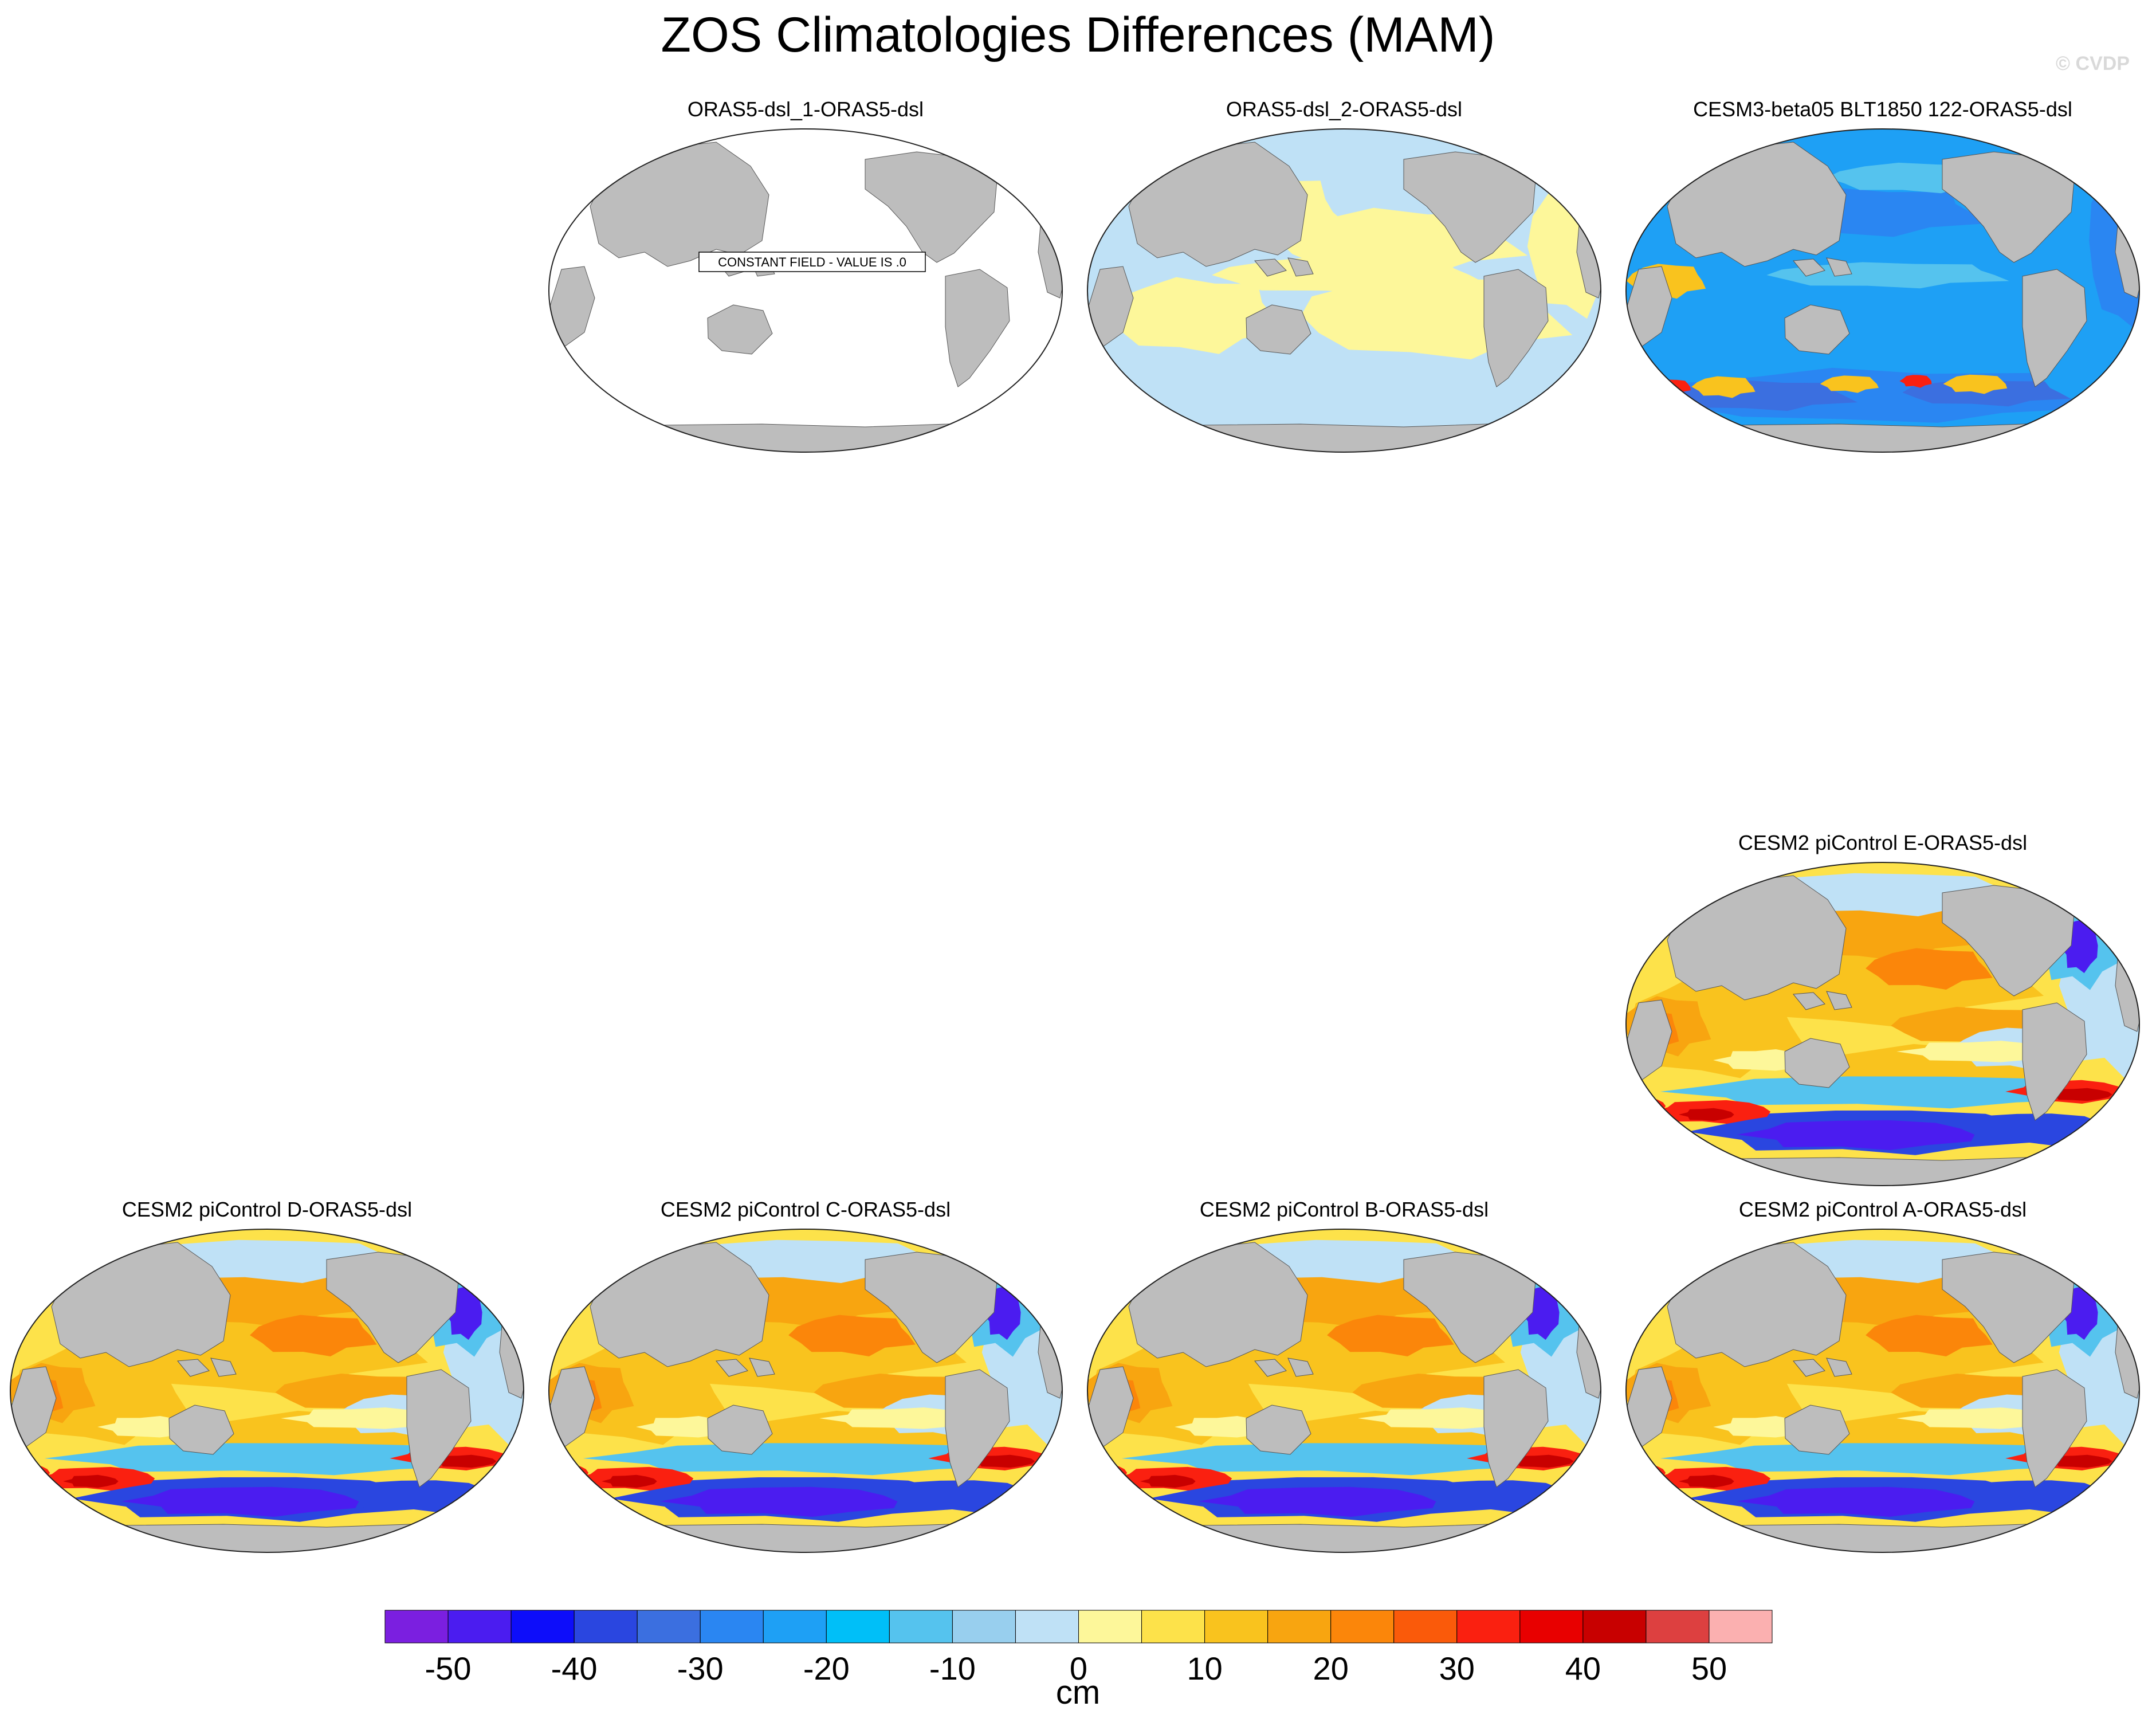  I want to click on map-cesm2-picontrol-d, so click(267, 1391).